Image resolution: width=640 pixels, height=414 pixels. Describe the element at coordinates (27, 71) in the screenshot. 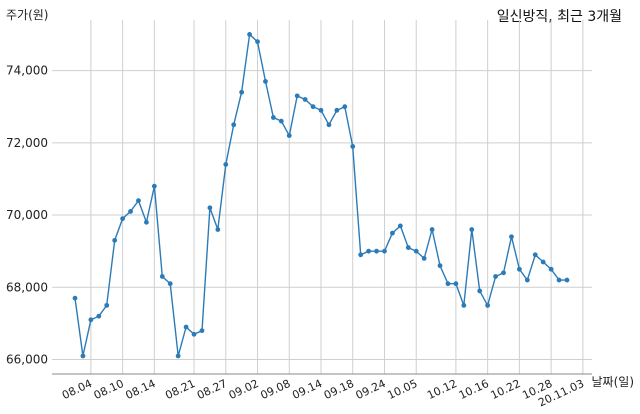

I see `y-tick-label: 74,000` at that location.